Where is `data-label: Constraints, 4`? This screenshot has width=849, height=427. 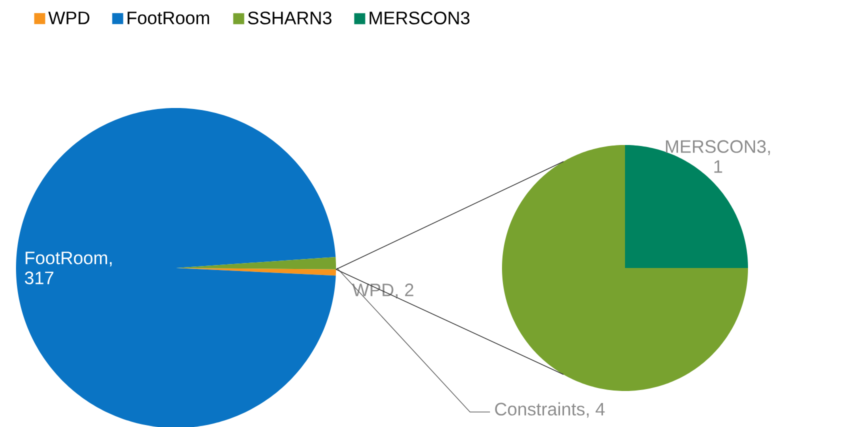 data-label: Constraints, 4 is located at coordinates (550, 410).